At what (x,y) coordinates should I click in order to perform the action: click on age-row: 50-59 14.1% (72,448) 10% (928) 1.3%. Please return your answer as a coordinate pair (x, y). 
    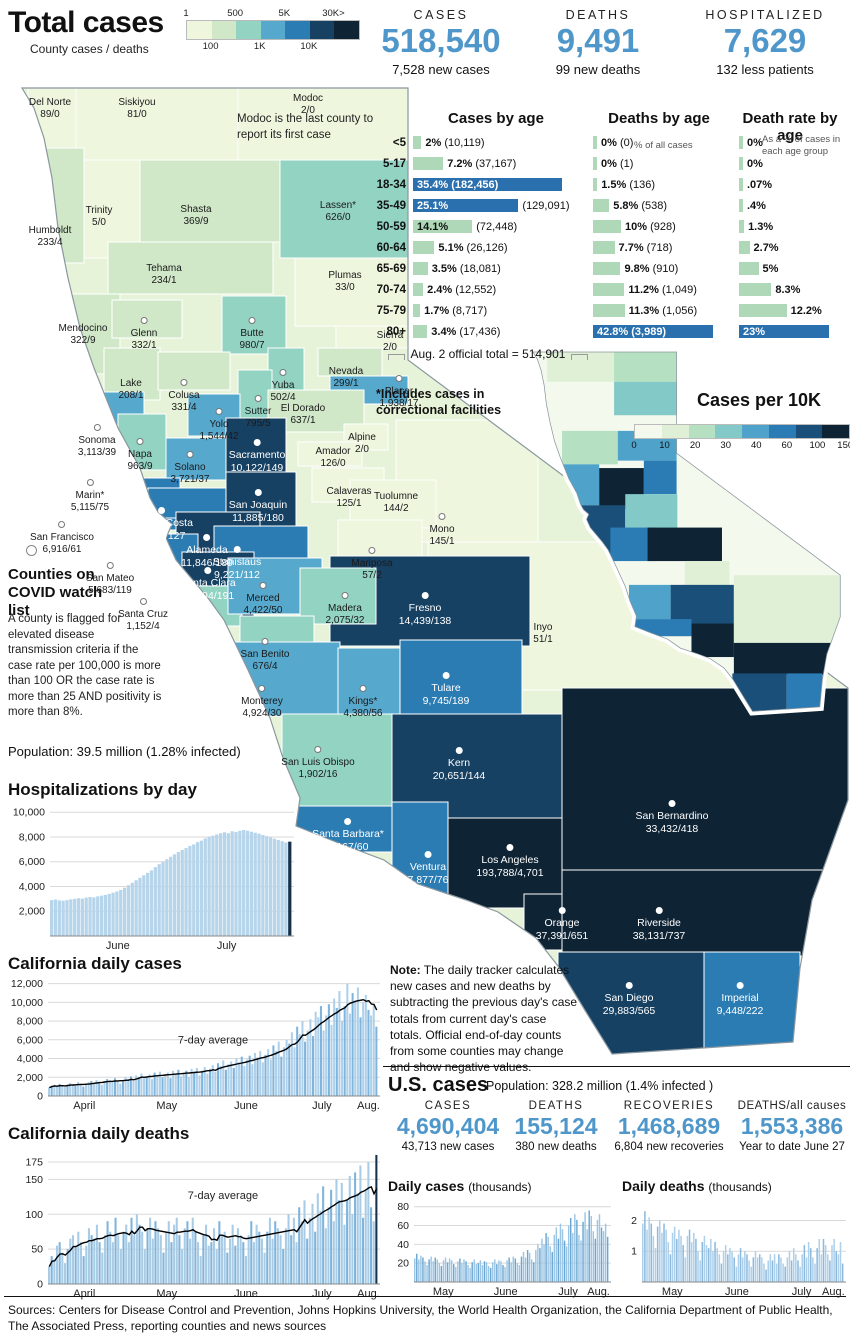
    Looking at the image, I should click on (575, 226).